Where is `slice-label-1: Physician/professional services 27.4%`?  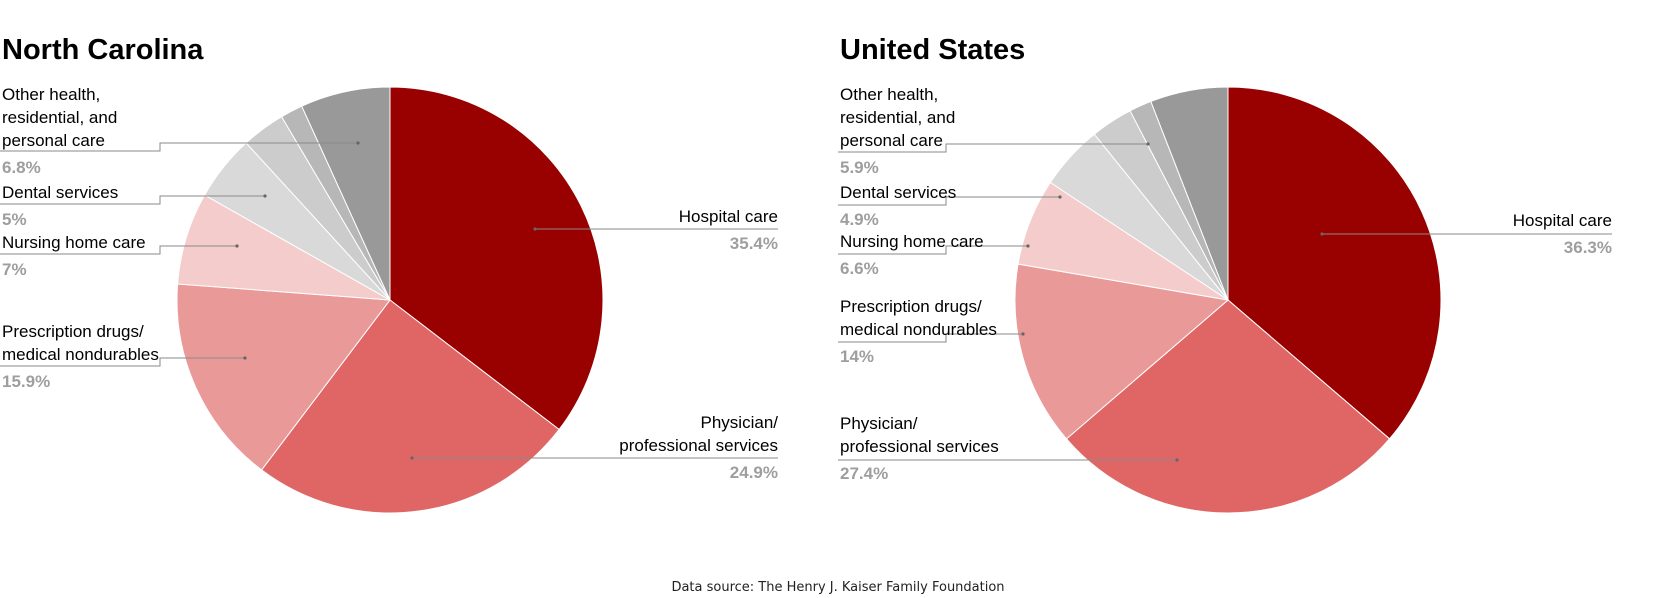
slice-label-1: Physician/professional services 27.4% is located at coordinates (919, 448).